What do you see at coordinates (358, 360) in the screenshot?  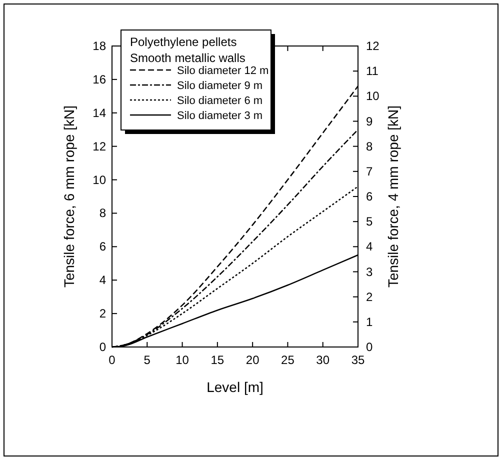 I see `x-tick-label: 35` at bounding box center [358, 360].